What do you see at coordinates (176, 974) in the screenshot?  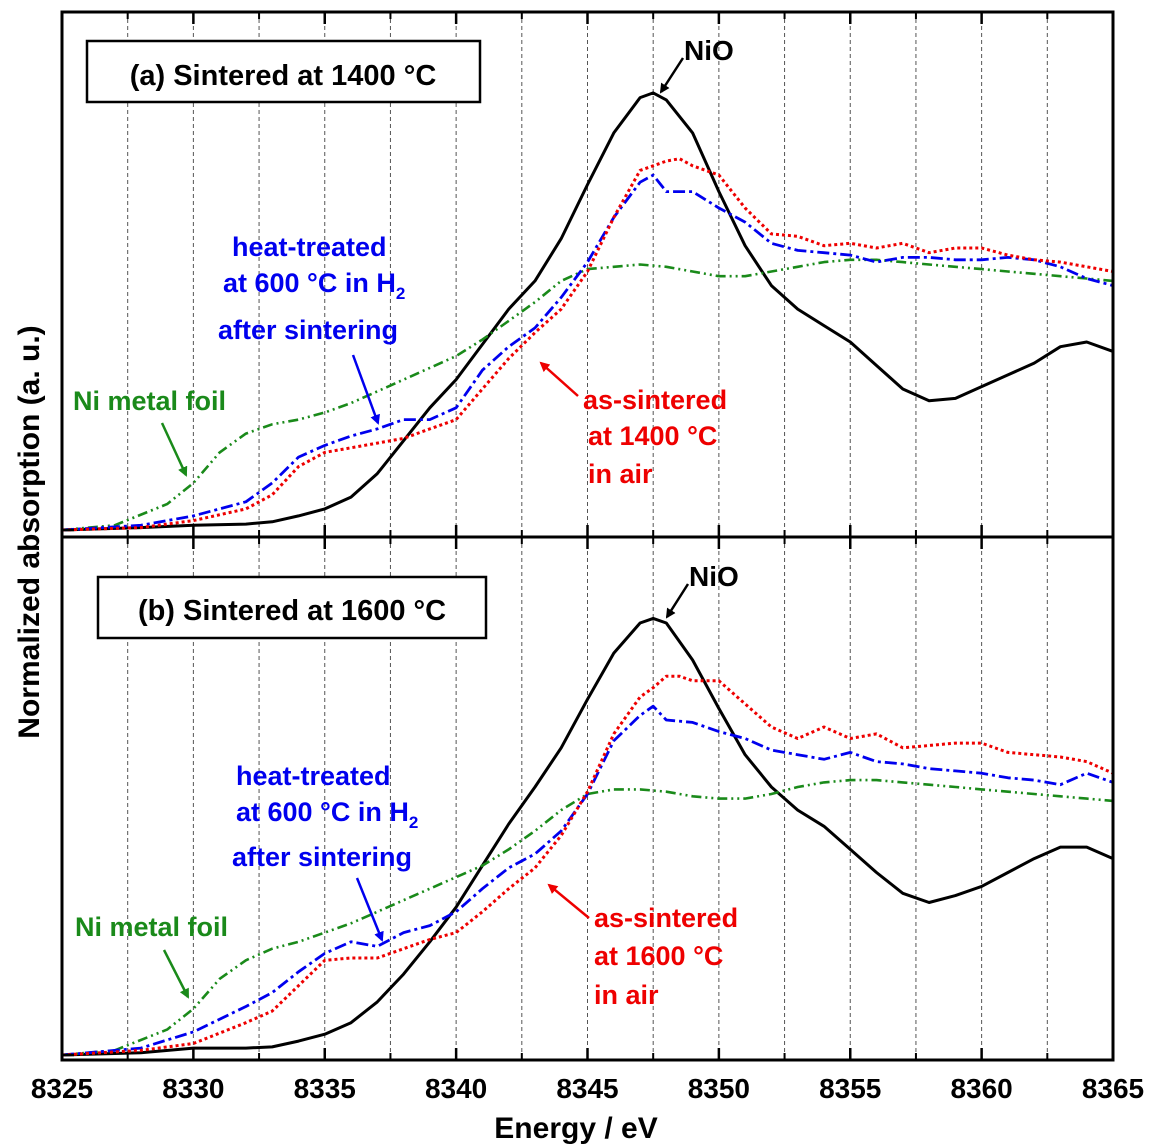 I see `panel-b-foil-arrow` at bounding box center [176, 974].